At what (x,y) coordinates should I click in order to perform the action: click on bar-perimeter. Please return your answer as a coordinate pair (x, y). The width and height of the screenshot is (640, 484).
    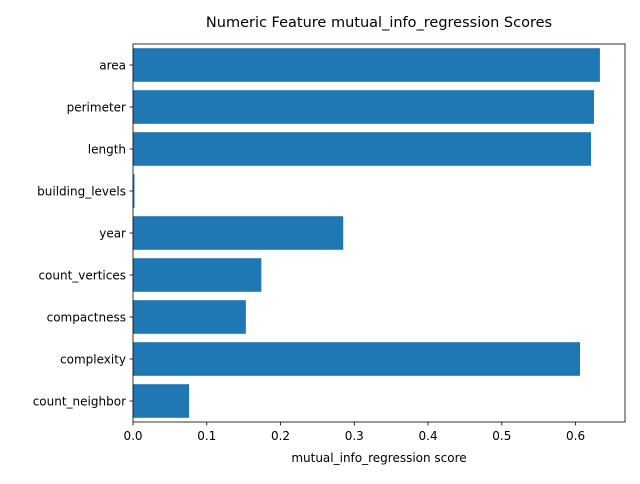
    Looking at the image, I should click on (364, 107).